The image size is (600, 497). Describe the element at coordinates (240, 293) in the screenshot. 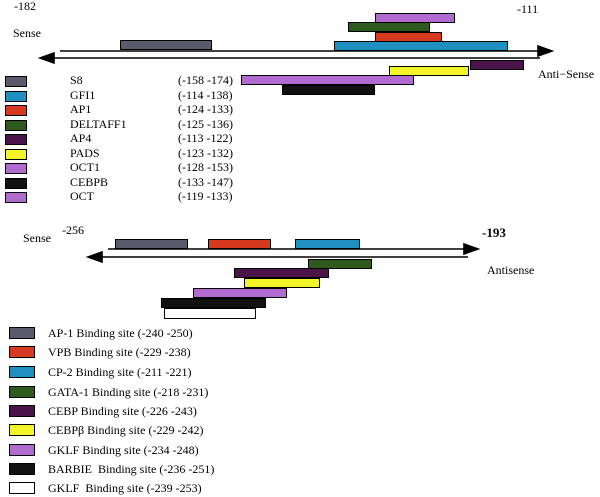

I see `bottom-box-gklf` at that location.